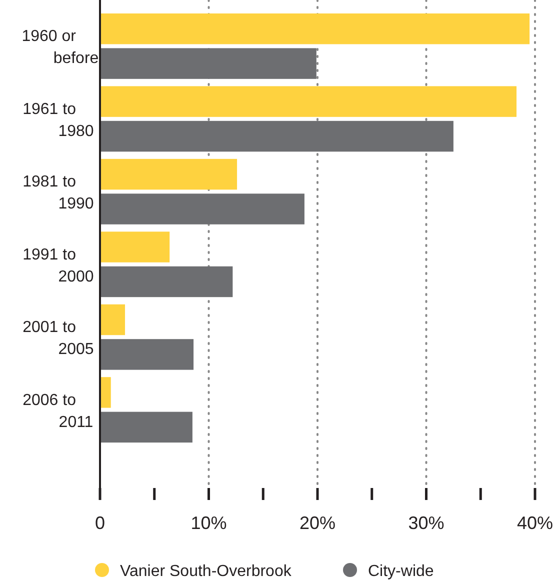 This screenshot has height=582, width=560. What do you see at coordinates (58, 193) in the screenshot?
I see `y-tick-label: 1981 to 1990` at bounding box center [58, 193].